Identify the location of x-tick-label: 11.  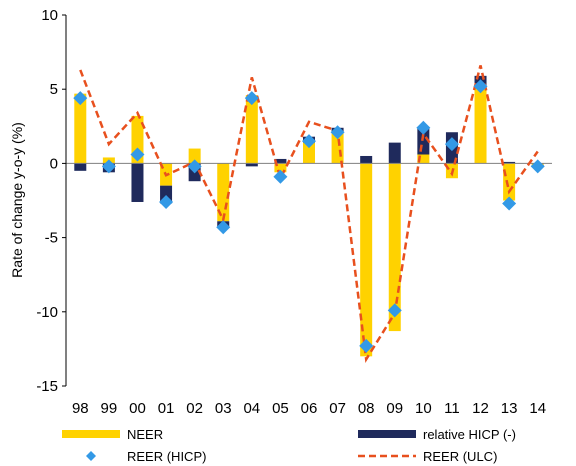
(452, 408).